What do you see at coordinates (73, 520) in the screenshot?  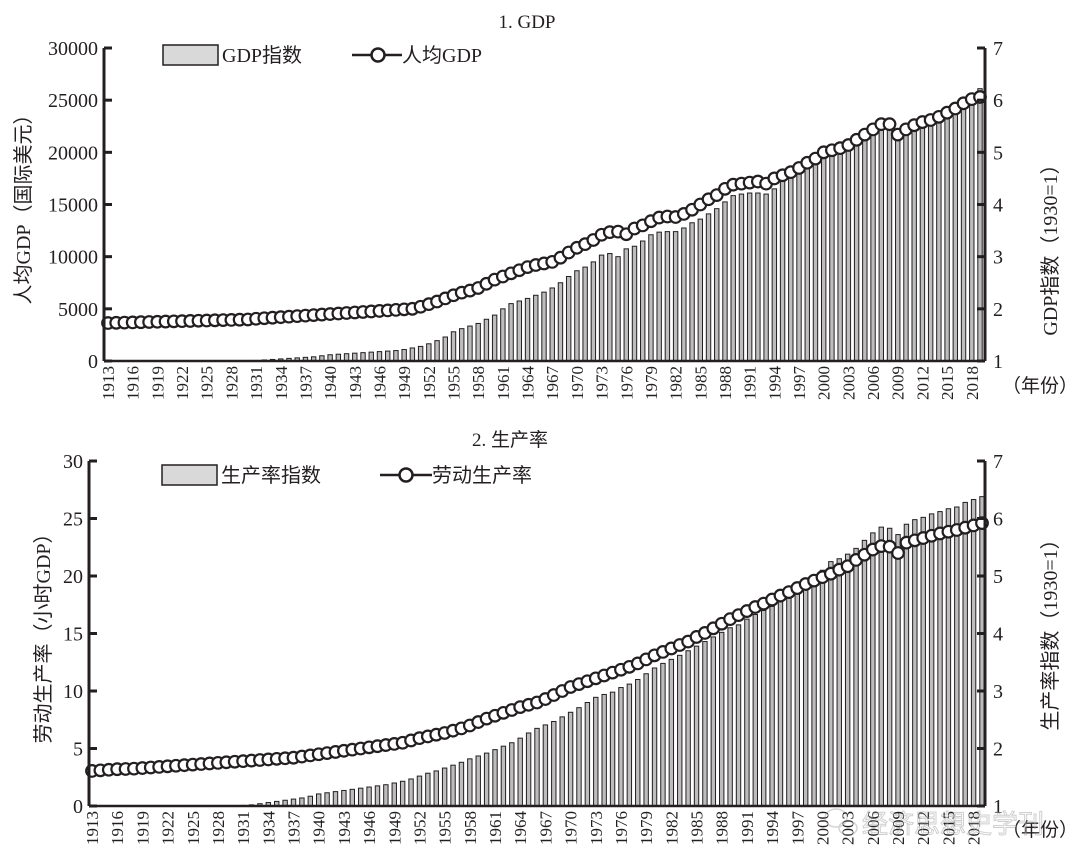 I see `left-tick-label: 25` at bounding box center [73, 520].